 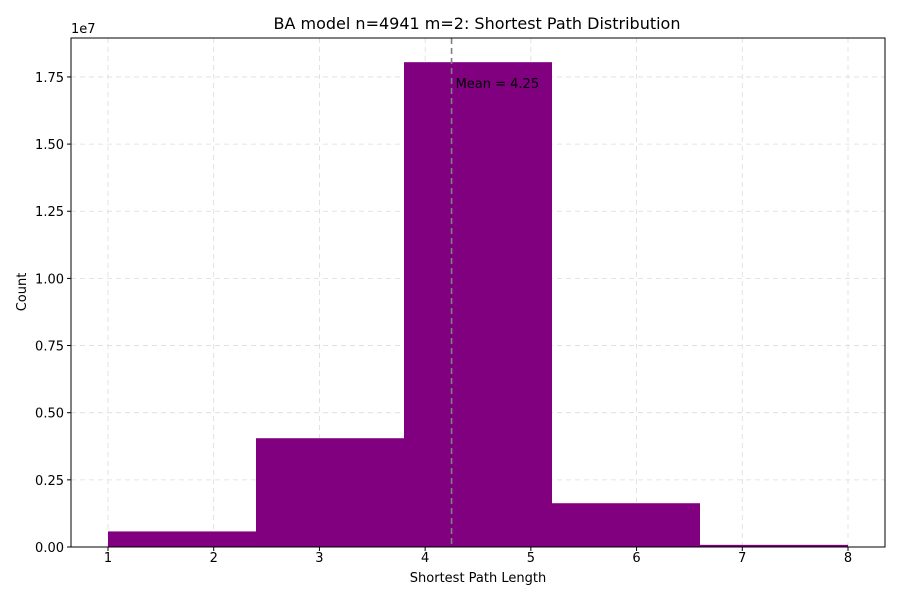 I want to click on y-axis-offset-label: 1e7, so click(x=83, y=29).